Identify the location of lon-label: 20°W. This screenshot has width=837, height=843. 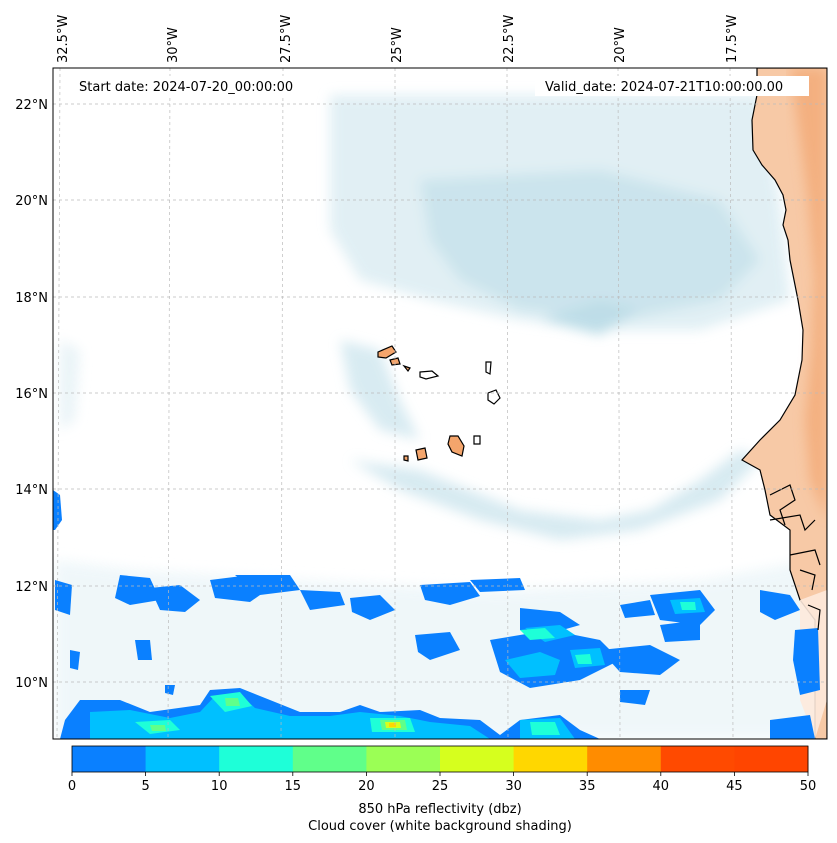
(620, 45).